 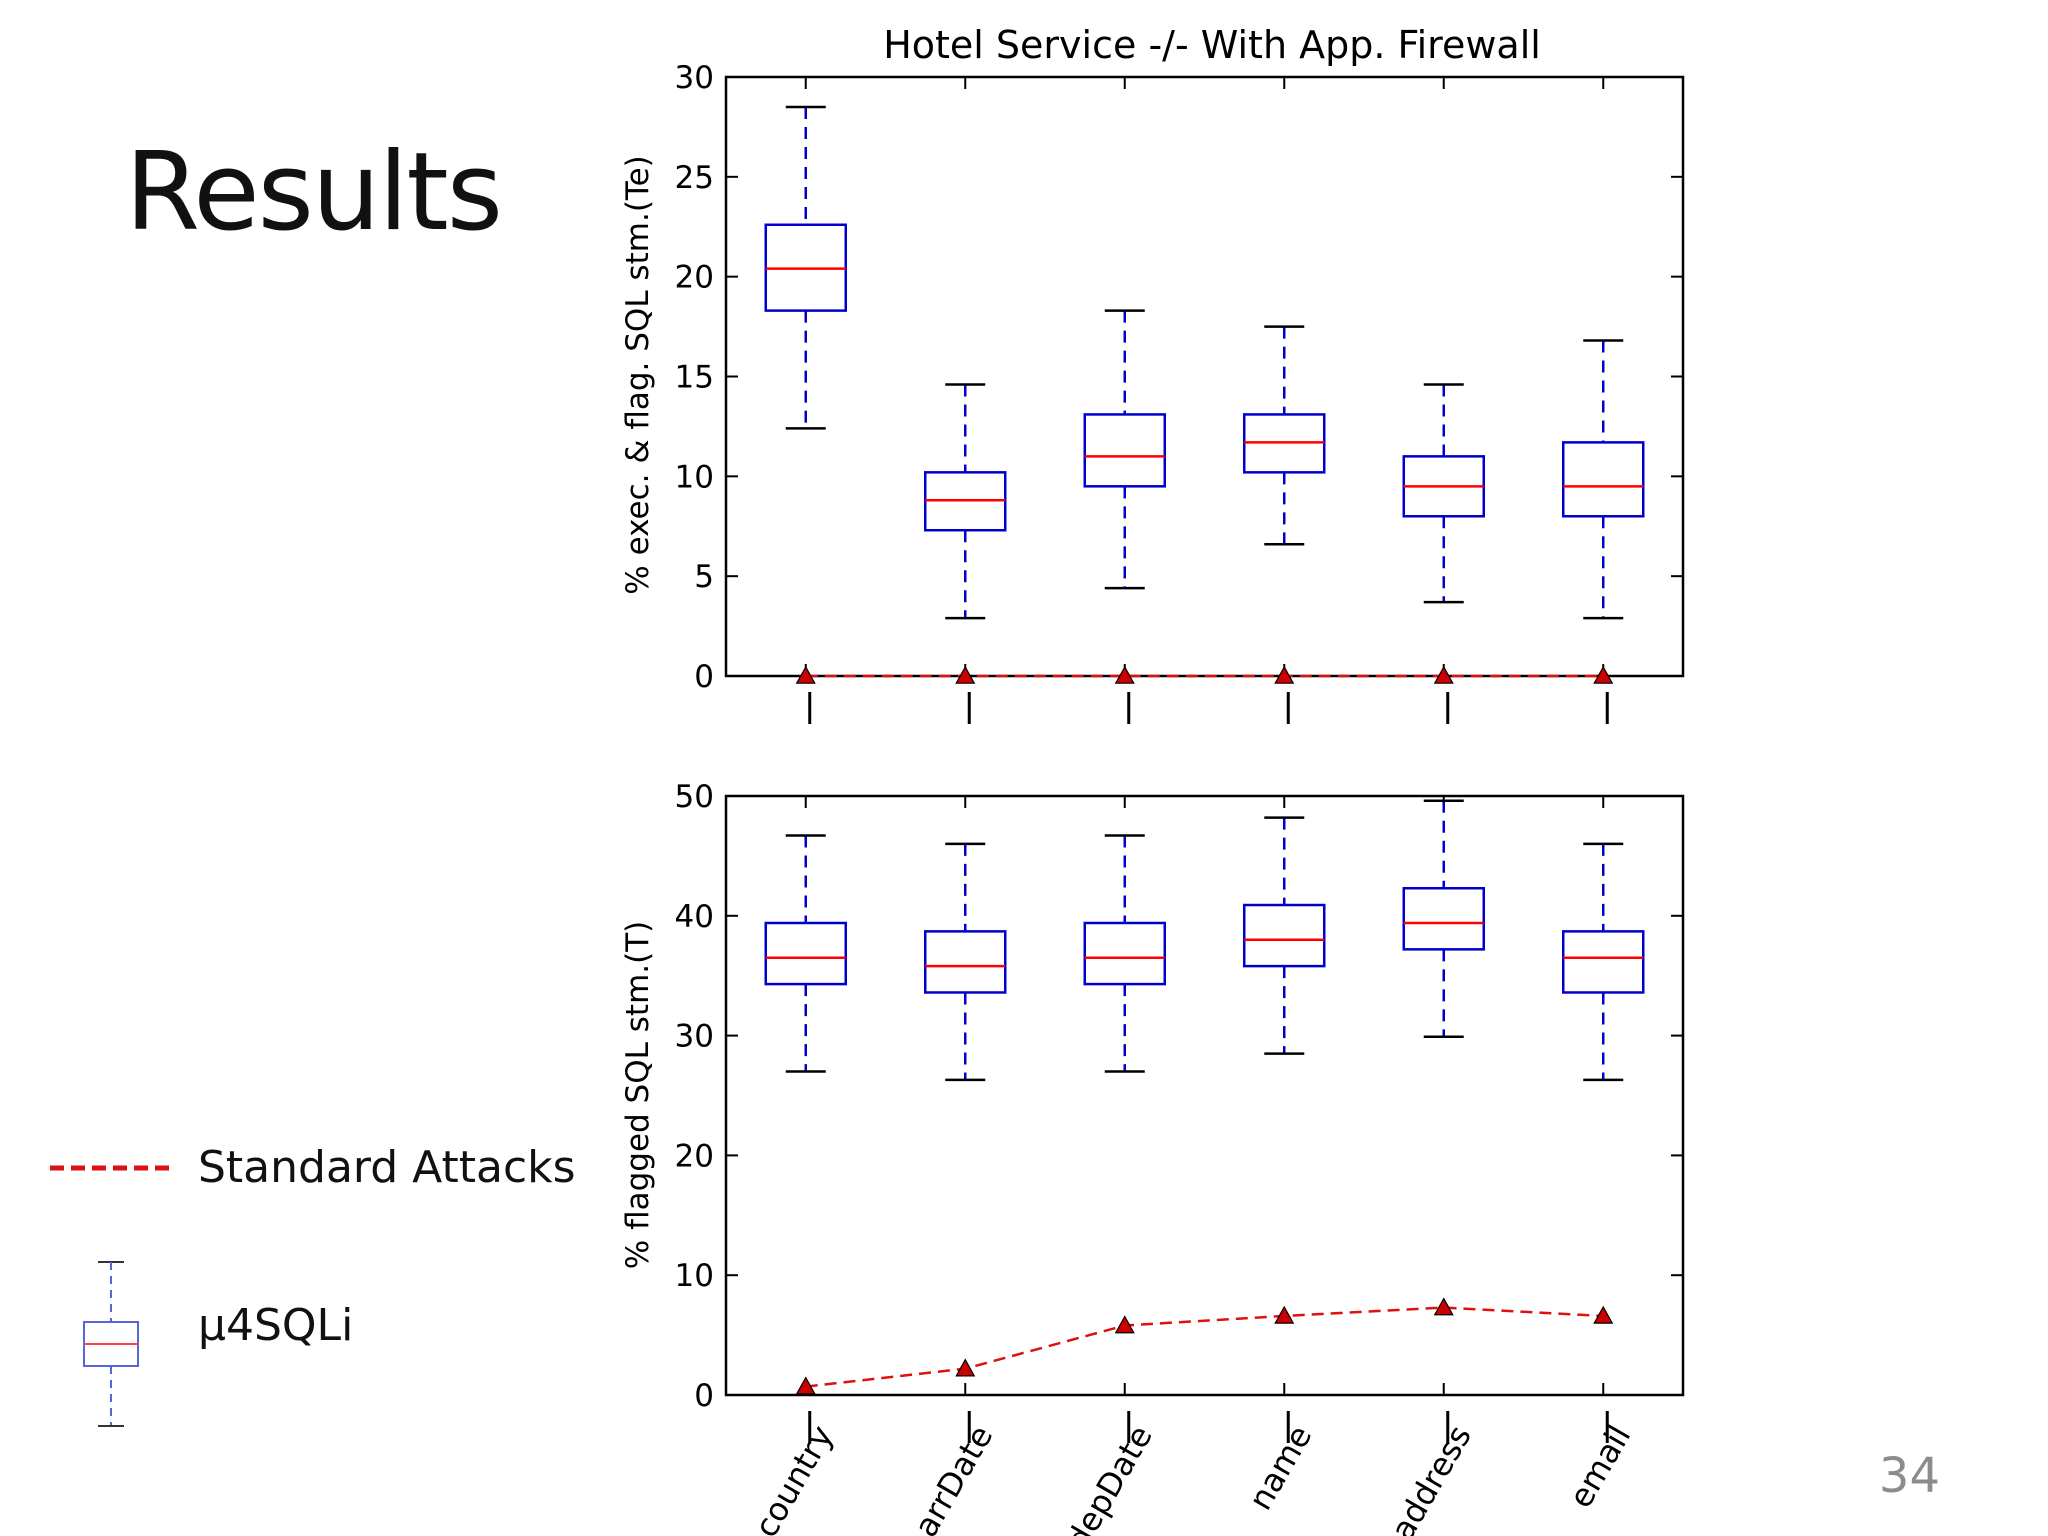 I want to click on y-tick-label: 50, so click(x=694, y=797).